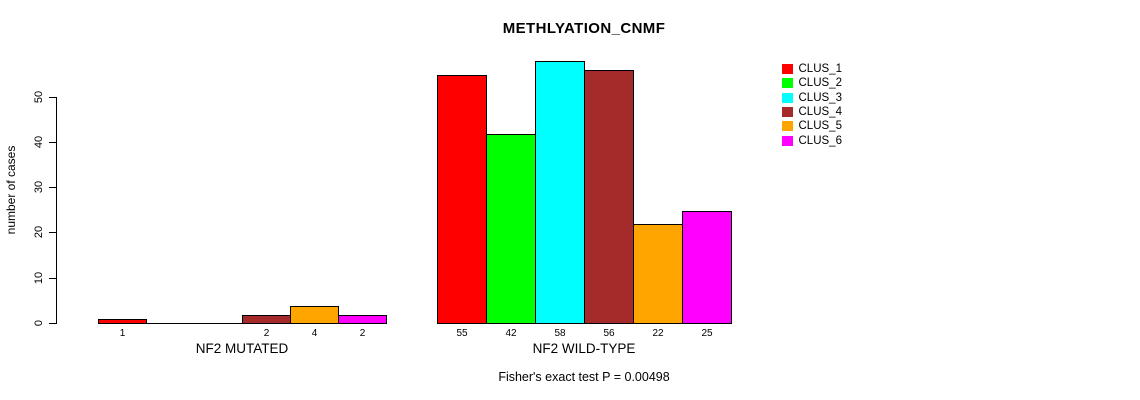 This screenshot has height=400, width=1140. I want to click on bar-value-label: 25, so click(707, 333).